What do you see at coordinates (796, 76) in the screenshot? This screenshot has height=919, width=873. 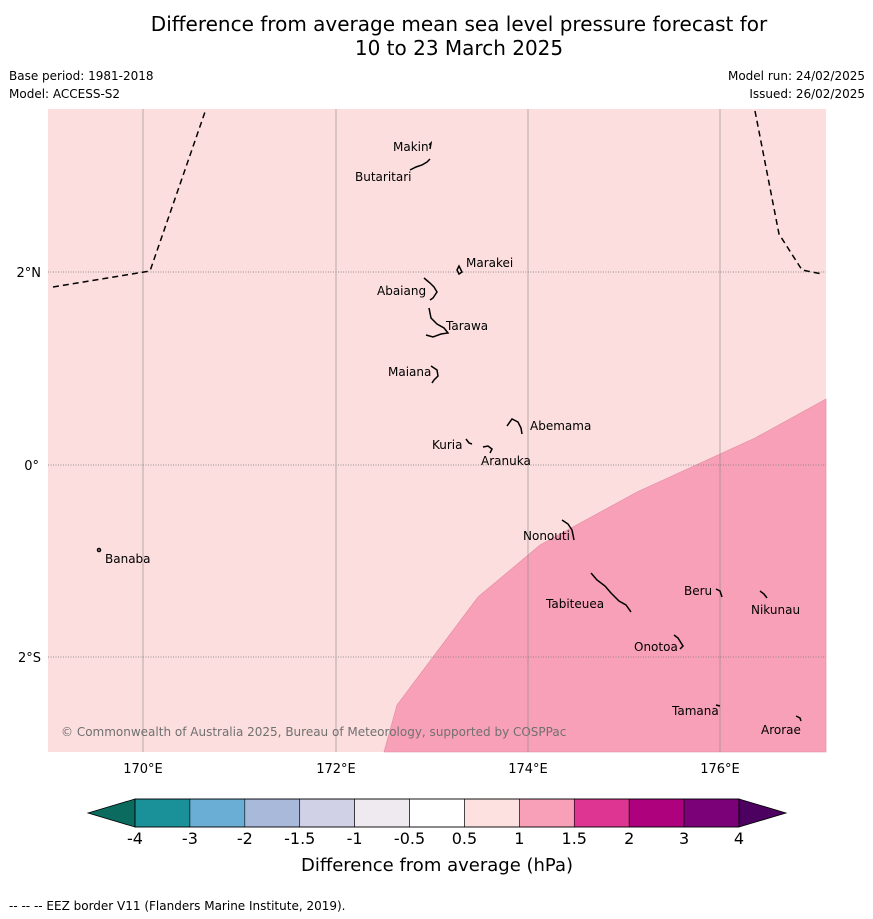 I see `model-run: Model run: 24/02/2025` at bounding box center [796, 76].